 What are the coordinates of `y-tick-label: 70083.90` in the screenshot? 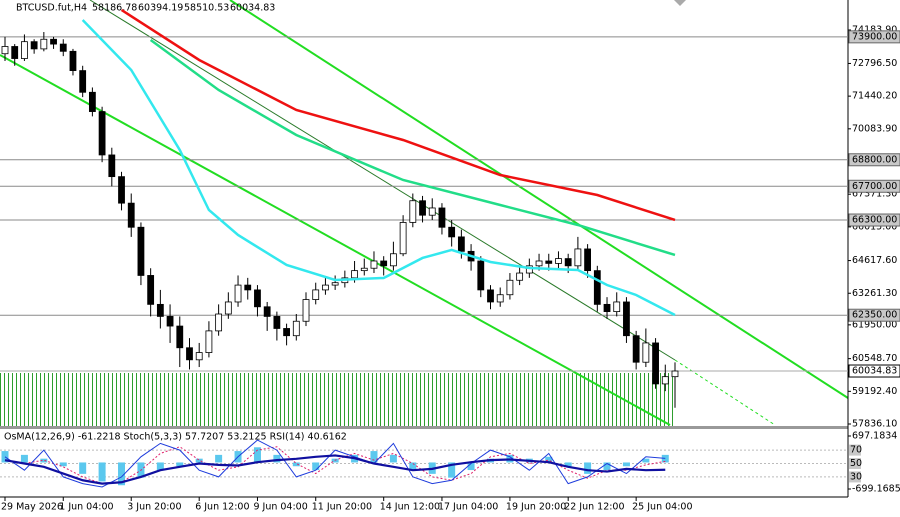 It's located at (874, 128).